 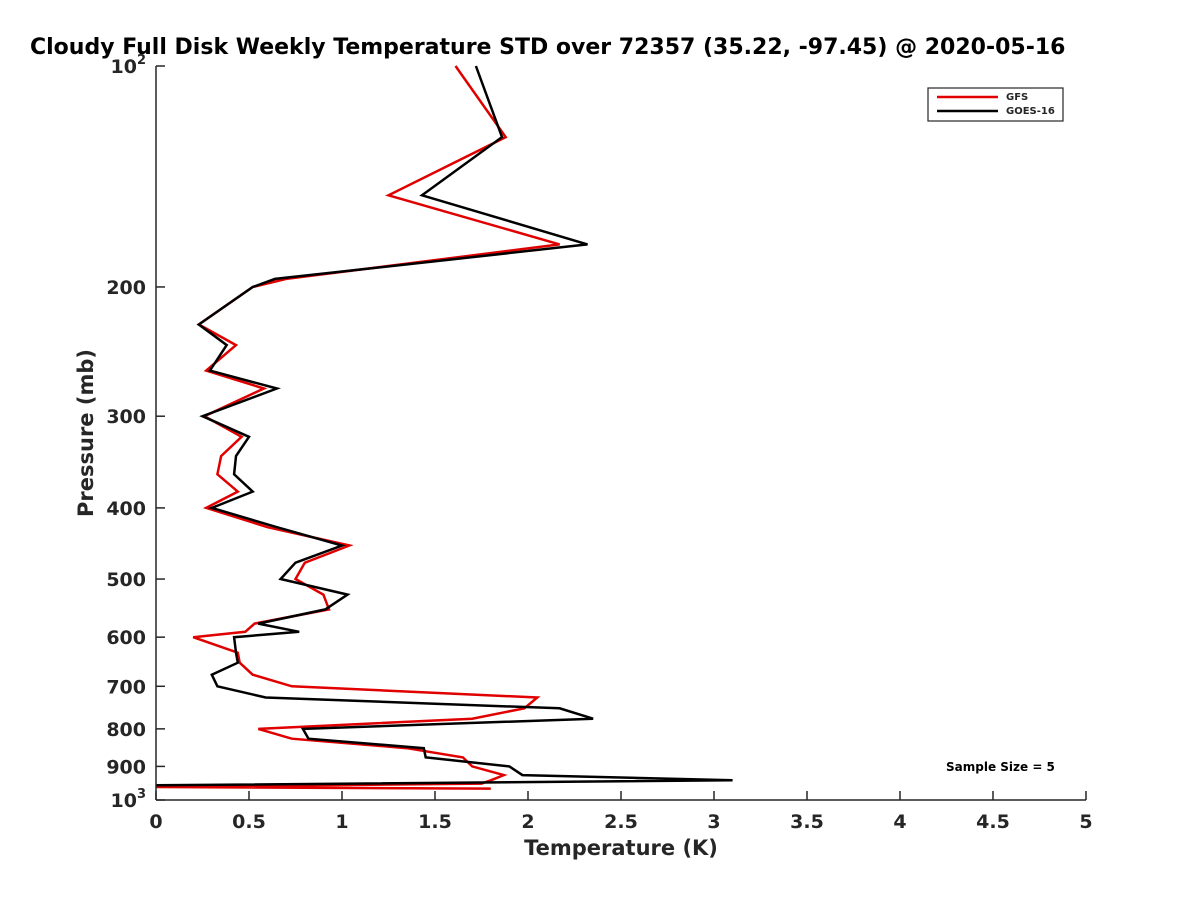 What do you see at coordinates (126, 730) in the screenshot?
I see `y-tick-label: 800` at bounding box center [126, 730].